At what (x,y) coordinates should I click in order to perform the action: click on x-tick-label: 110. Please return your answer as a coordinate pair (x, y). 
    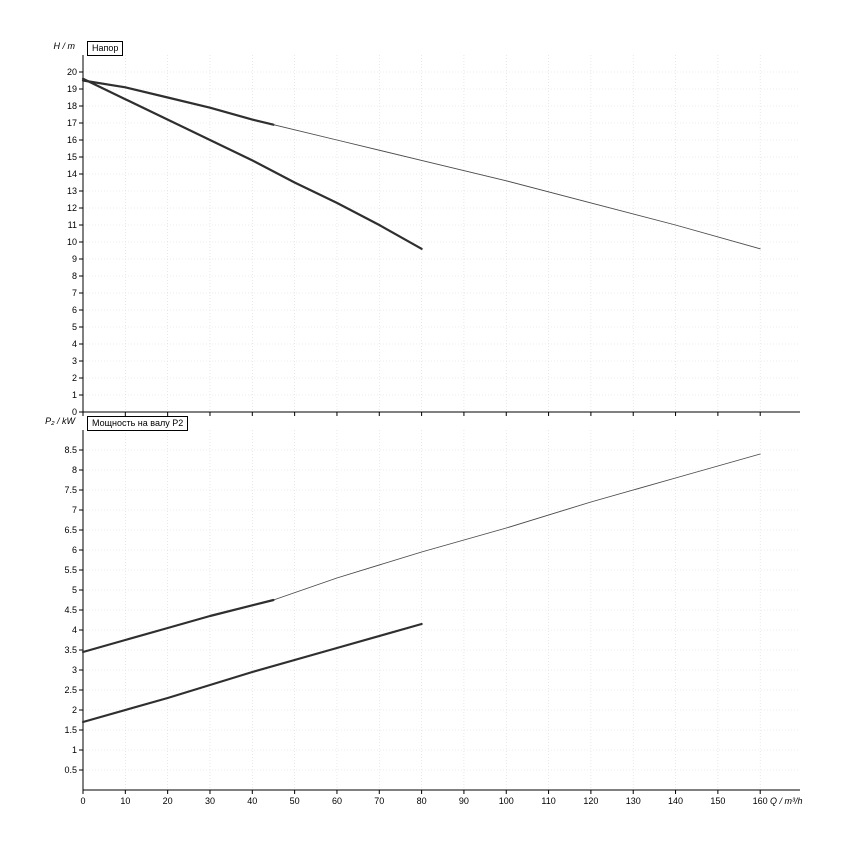
    Looking at the image, I should click on (548, 801).